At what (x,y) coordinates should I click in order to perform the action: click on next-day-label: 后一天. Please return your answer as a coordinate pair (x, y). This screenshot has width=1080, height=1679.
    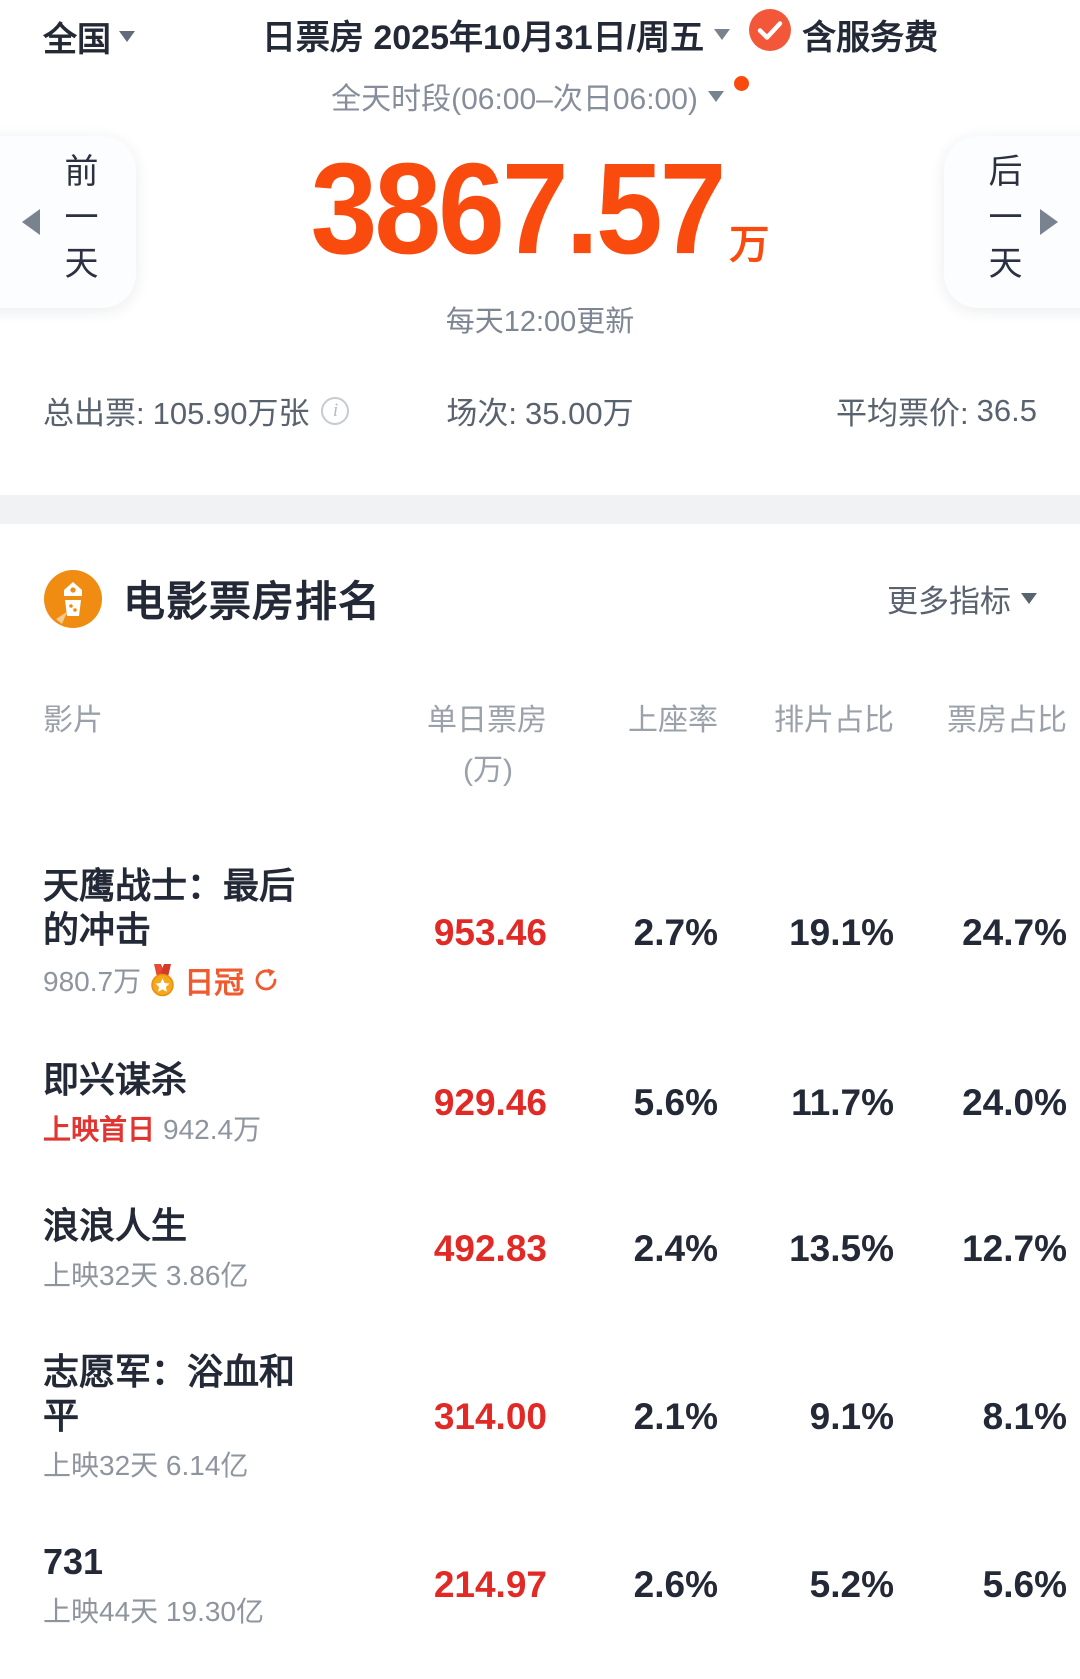
    Looking at the image, I should click on (1002, 222).